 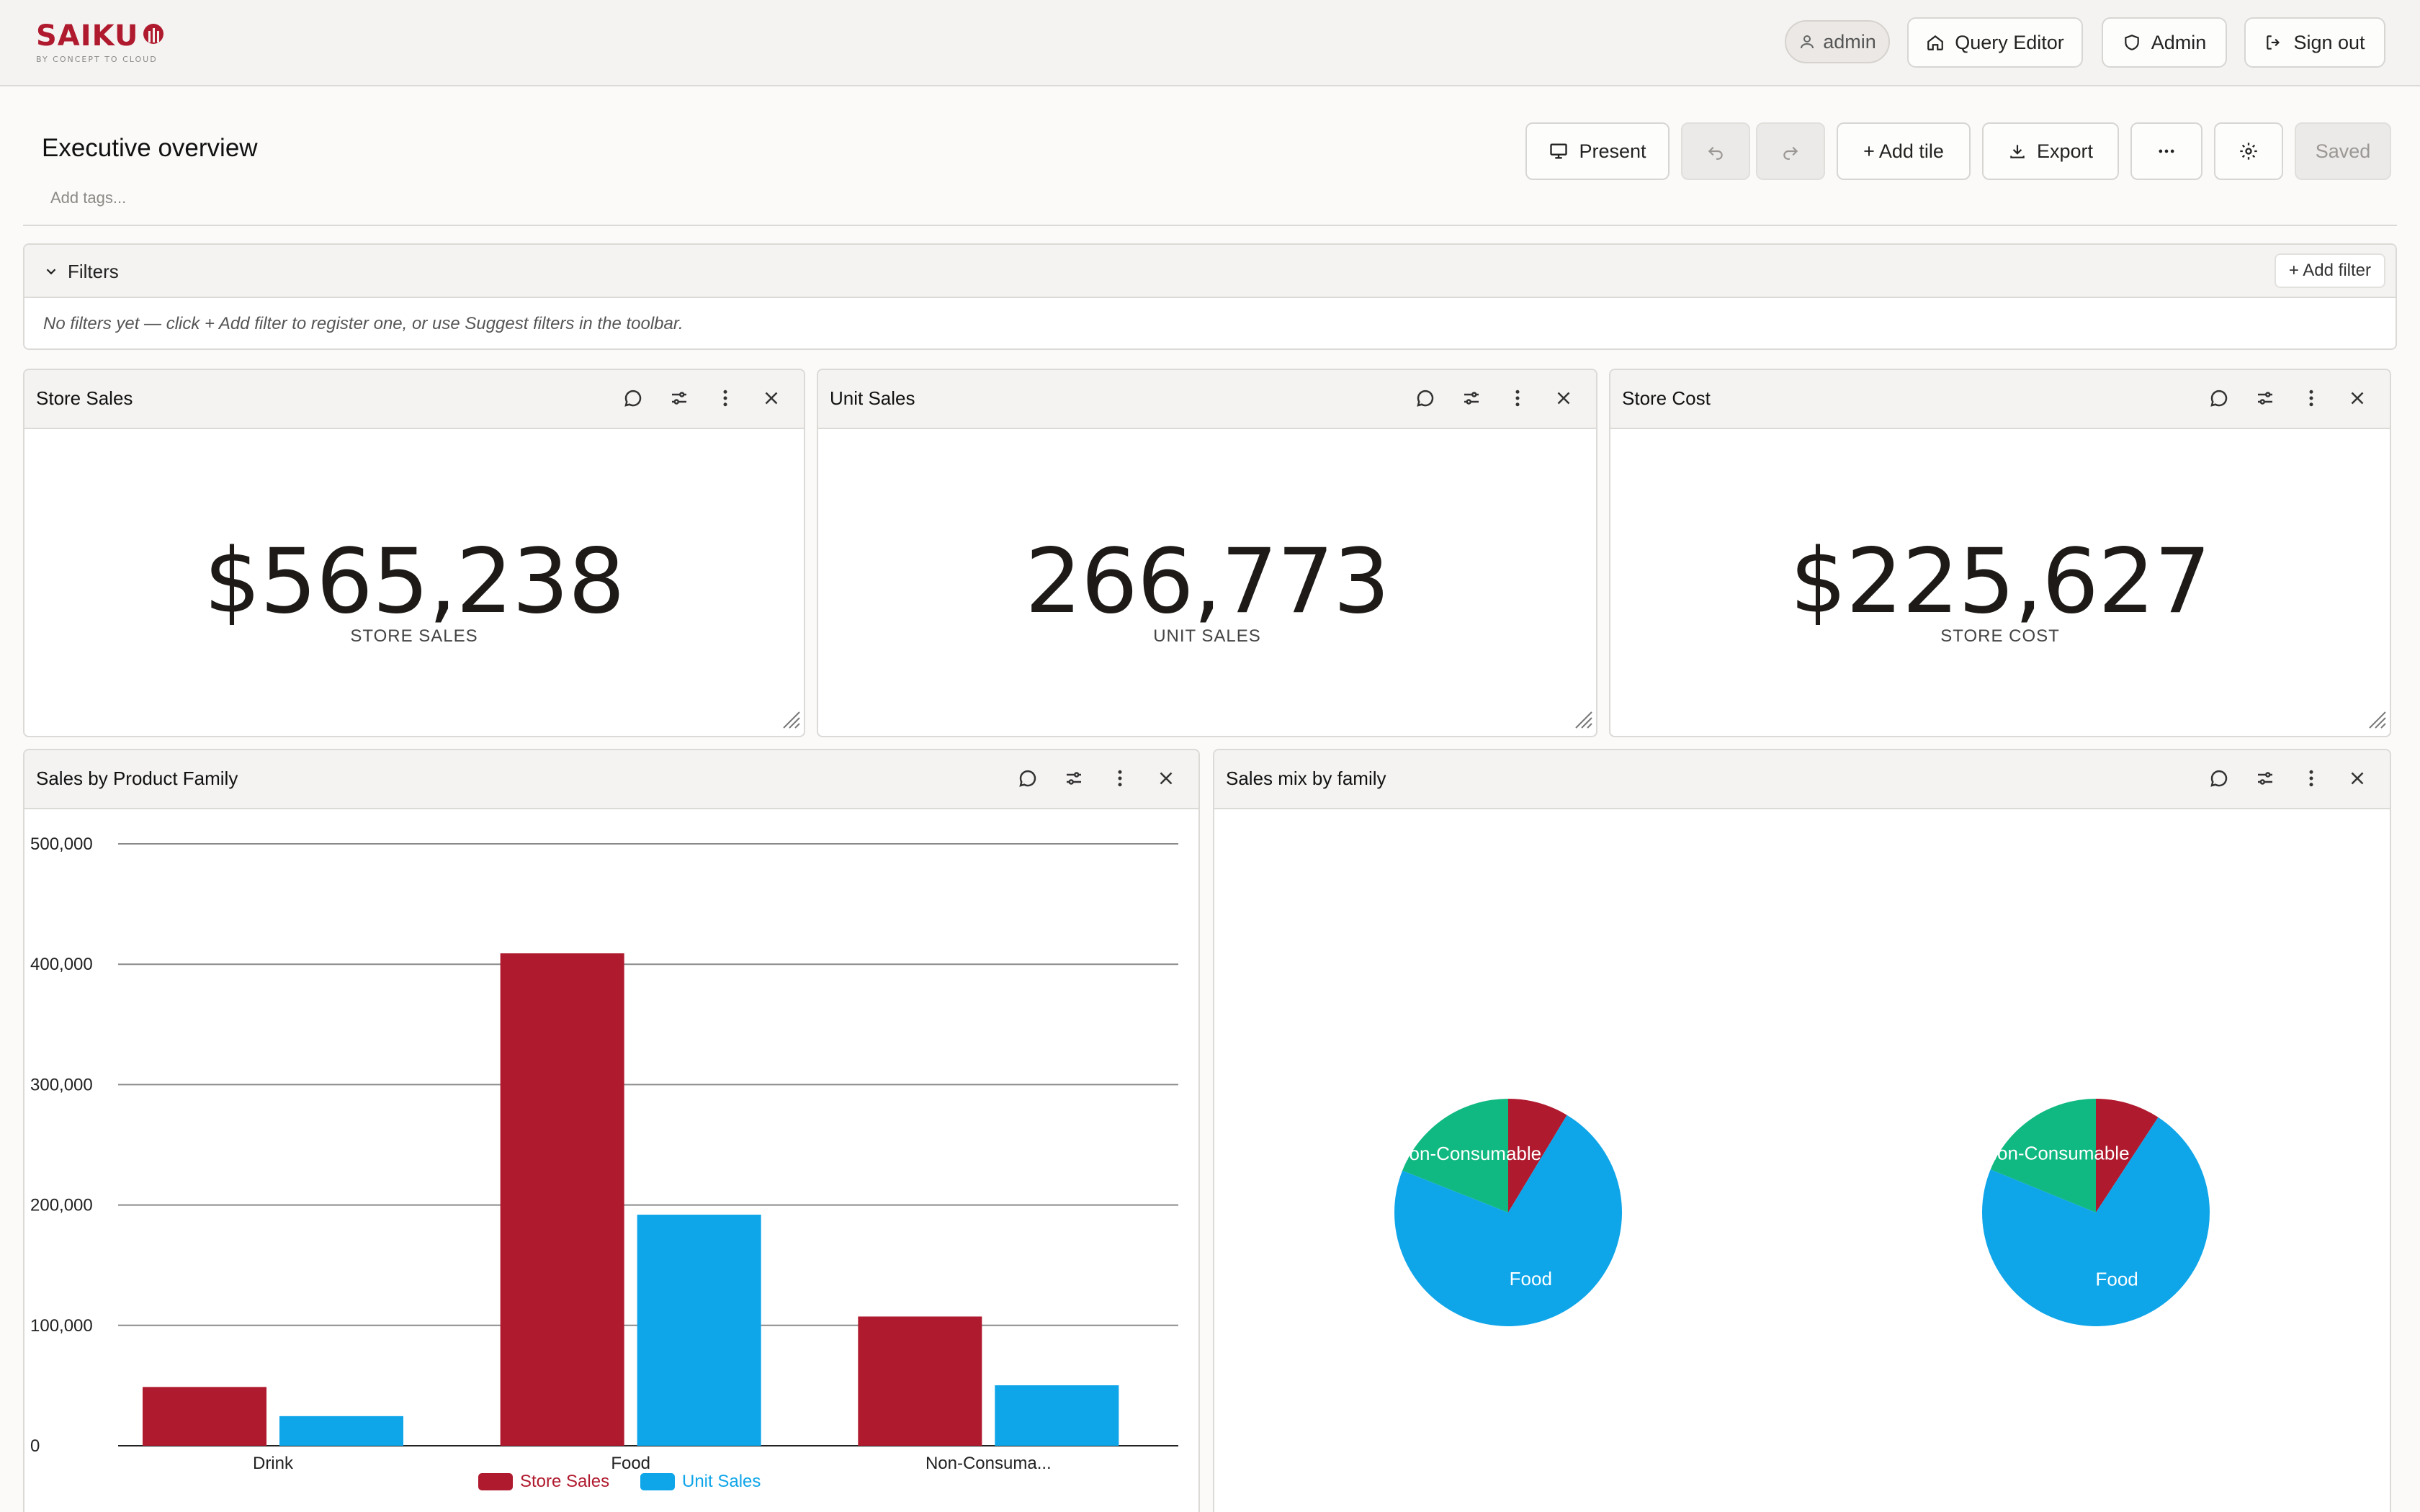 I want to click on filters-header: Filters + Add filter, so click(x=1210, y=271).